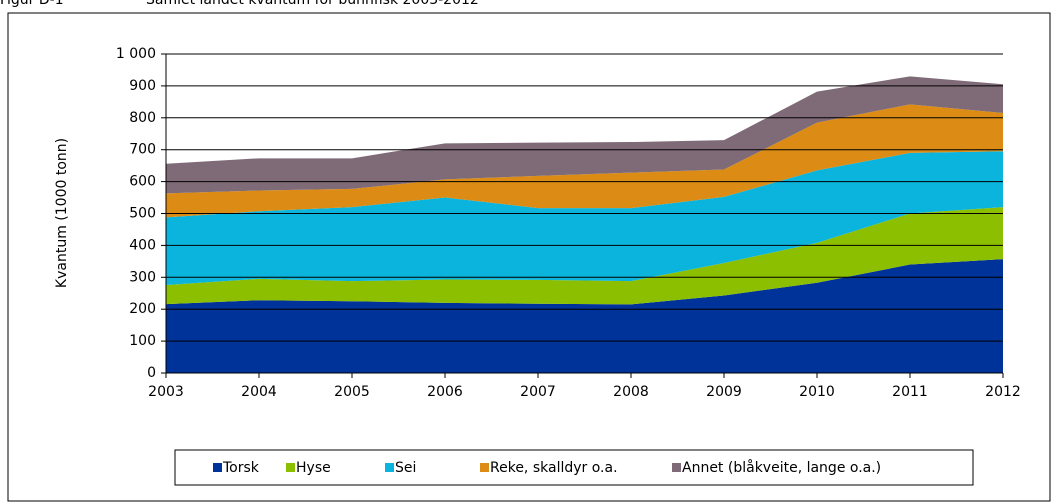 This screenshot has height=504, width=1059. What do you see at coordinates (817, 392) in the screenshot?
I see `x-tick-label: 2010` at bounding box center [817, 392].